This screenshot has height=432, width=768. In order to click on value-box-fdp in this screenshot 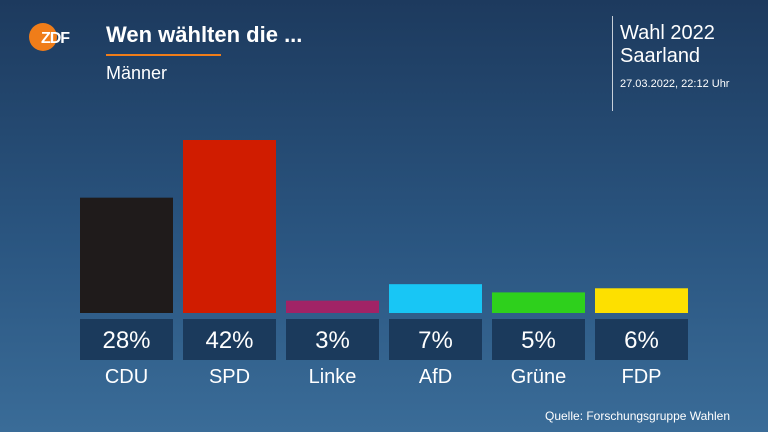, I will do `click(641, 339)`.